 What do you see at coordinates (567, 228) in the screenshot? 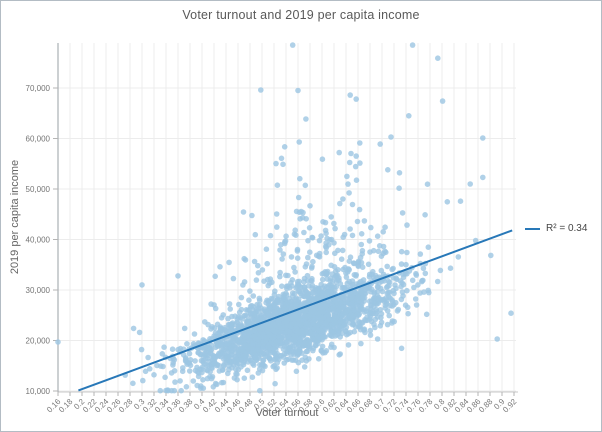
I see `trendline-legend-label: R² = 0.34` at bounding box center [567, 228].